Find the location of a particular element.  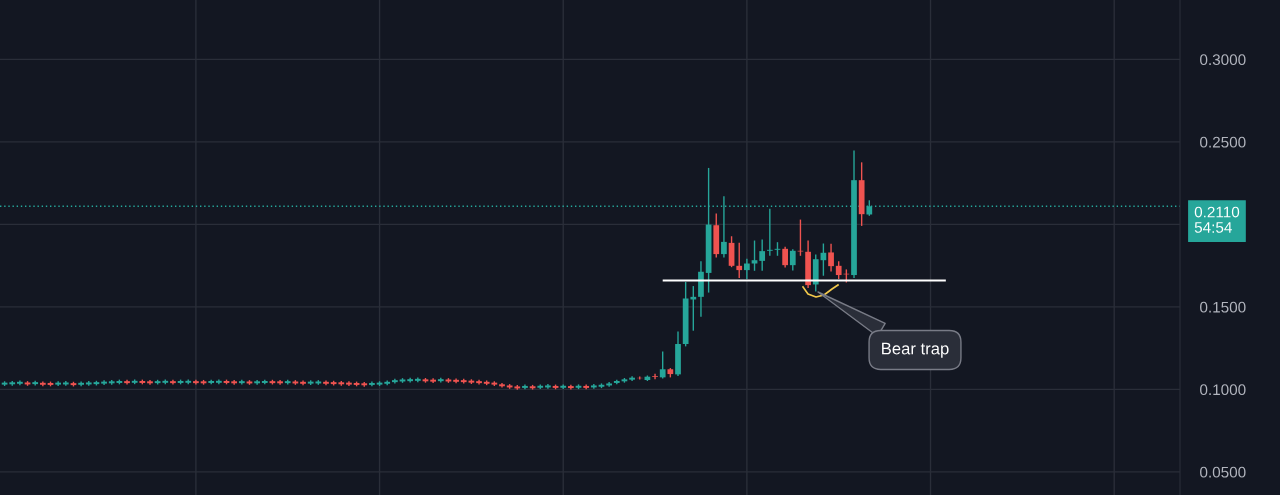

y-tick-label: 0.0500 is located at coordinates (1223, 472).